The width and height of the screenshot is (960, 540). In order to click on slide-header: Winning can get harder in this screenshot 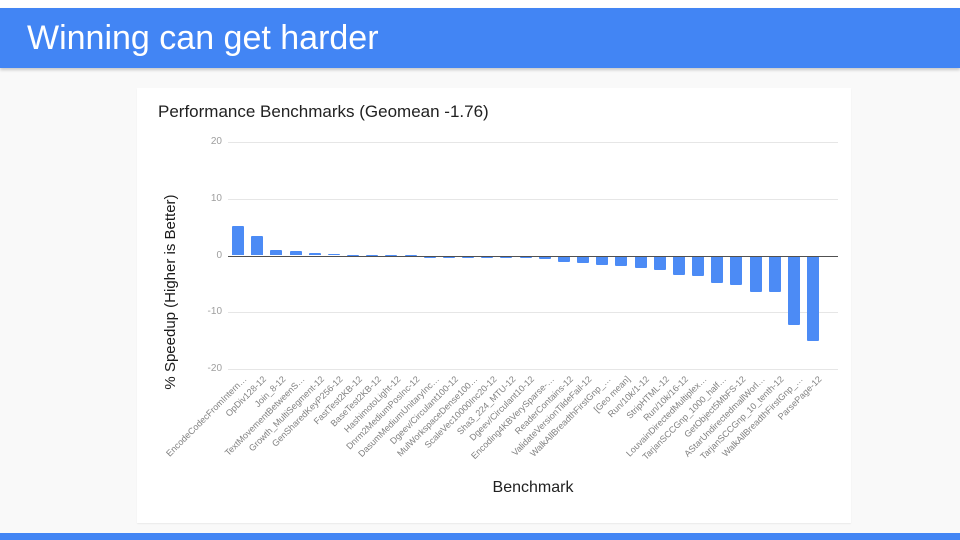, I will do `click(480, 38)`.